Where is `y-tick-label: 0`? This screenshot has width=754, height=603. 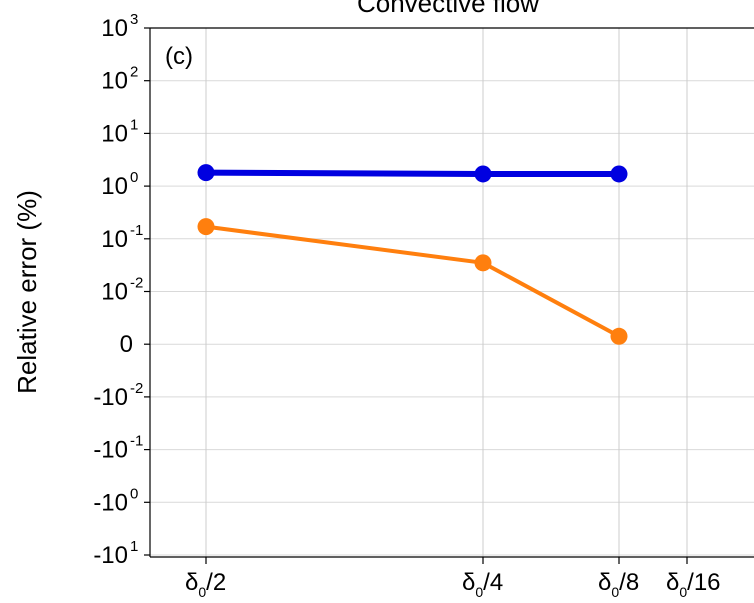 y-tick-label: 0 is located at coordinates (126, 344).